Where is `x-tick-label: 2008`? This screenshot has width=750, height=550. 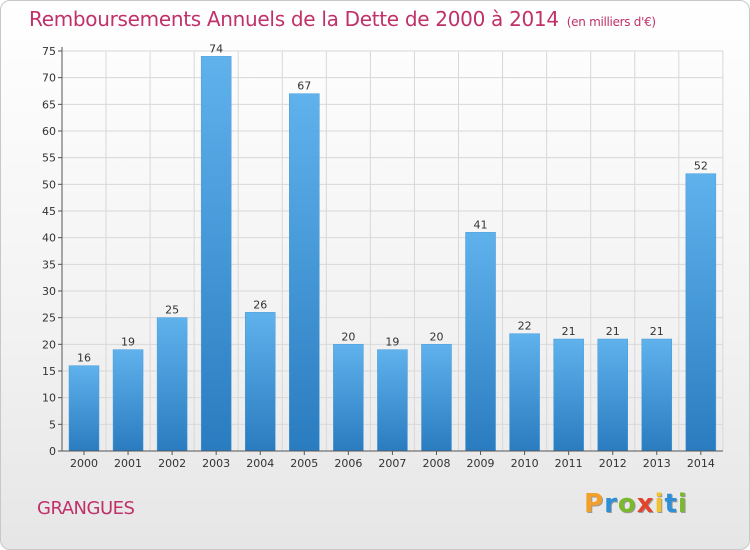
x-tick-label: 2008 is located at coordinates (436, 463).